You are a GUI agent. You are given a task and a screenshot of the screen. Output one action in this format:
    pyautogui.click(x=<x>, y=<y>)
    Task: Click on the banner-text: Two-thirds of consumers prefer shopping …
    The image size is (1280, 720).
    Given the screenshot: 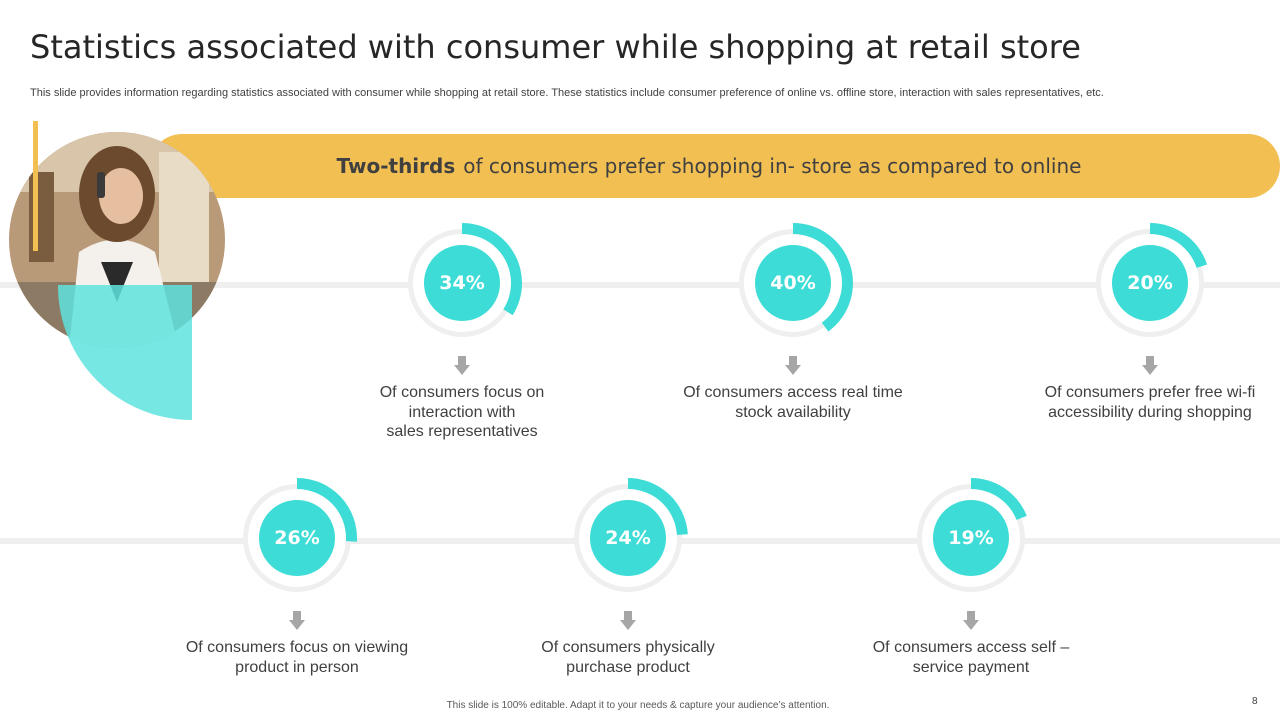 What is the action you would take?
    pyautogui.click(x=709, y=166)
    